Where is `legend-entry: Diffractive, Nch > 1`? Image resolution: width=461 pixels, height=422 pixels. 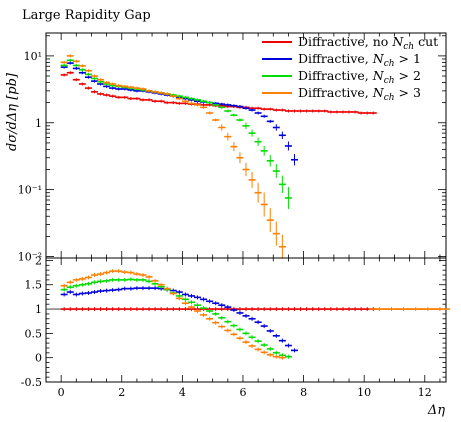
legend-entry: Diffractive, Nch > 1 is located at coordinates (359, 60).